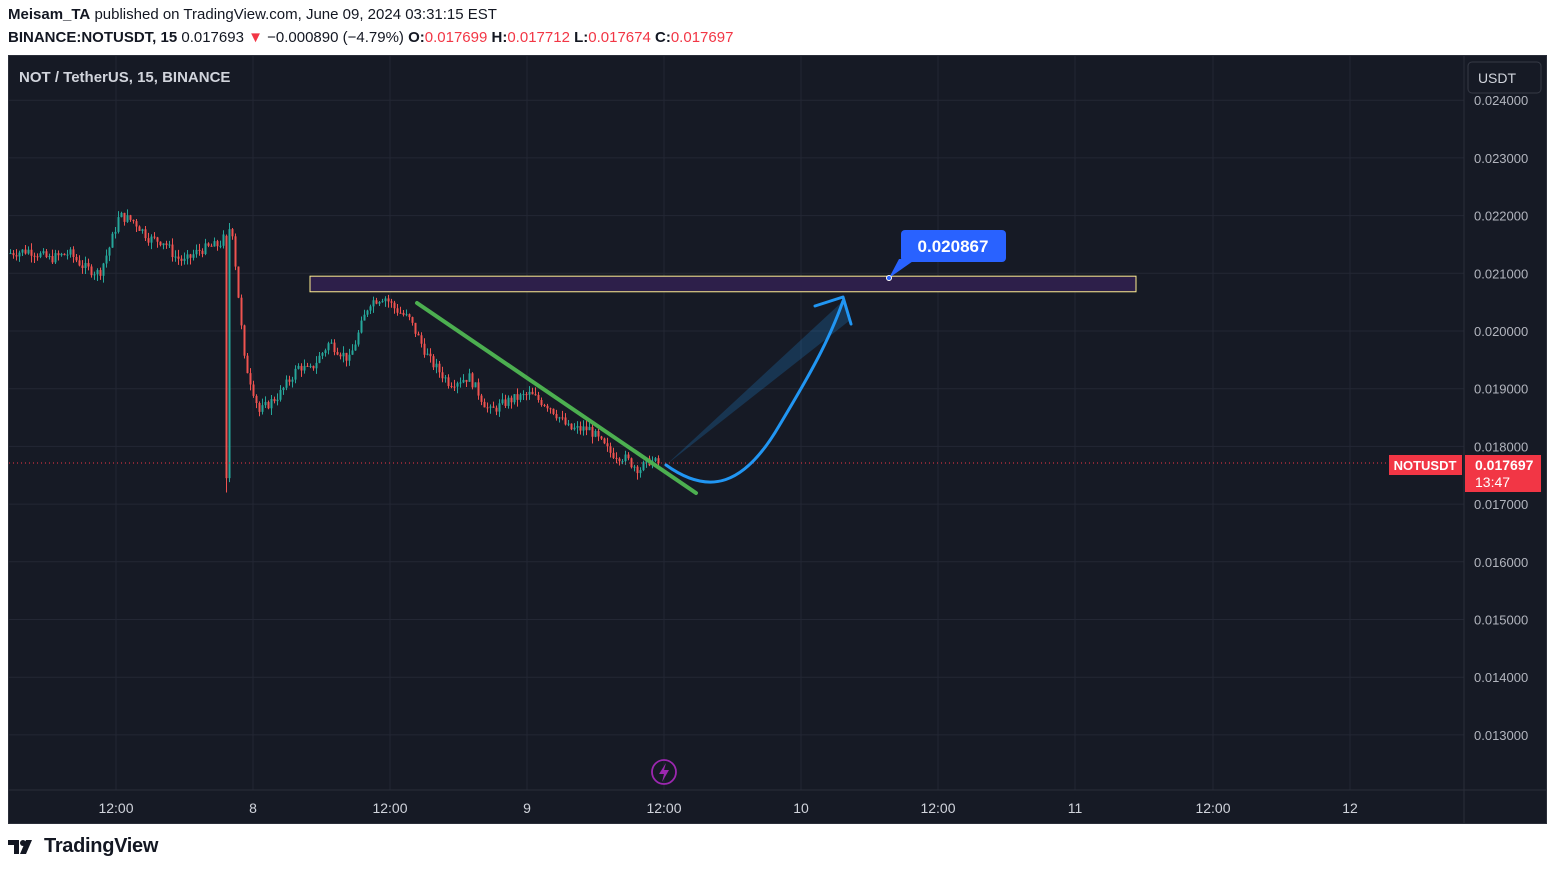 This screenshot has width=1555, height=871. What do you see at coordinates (728, 808) in the screenshot?
I see `time-axis: 12:00 8 12:00 9 12:00 10 12:00 11 12:00 12` at bounding box center [728, 808].